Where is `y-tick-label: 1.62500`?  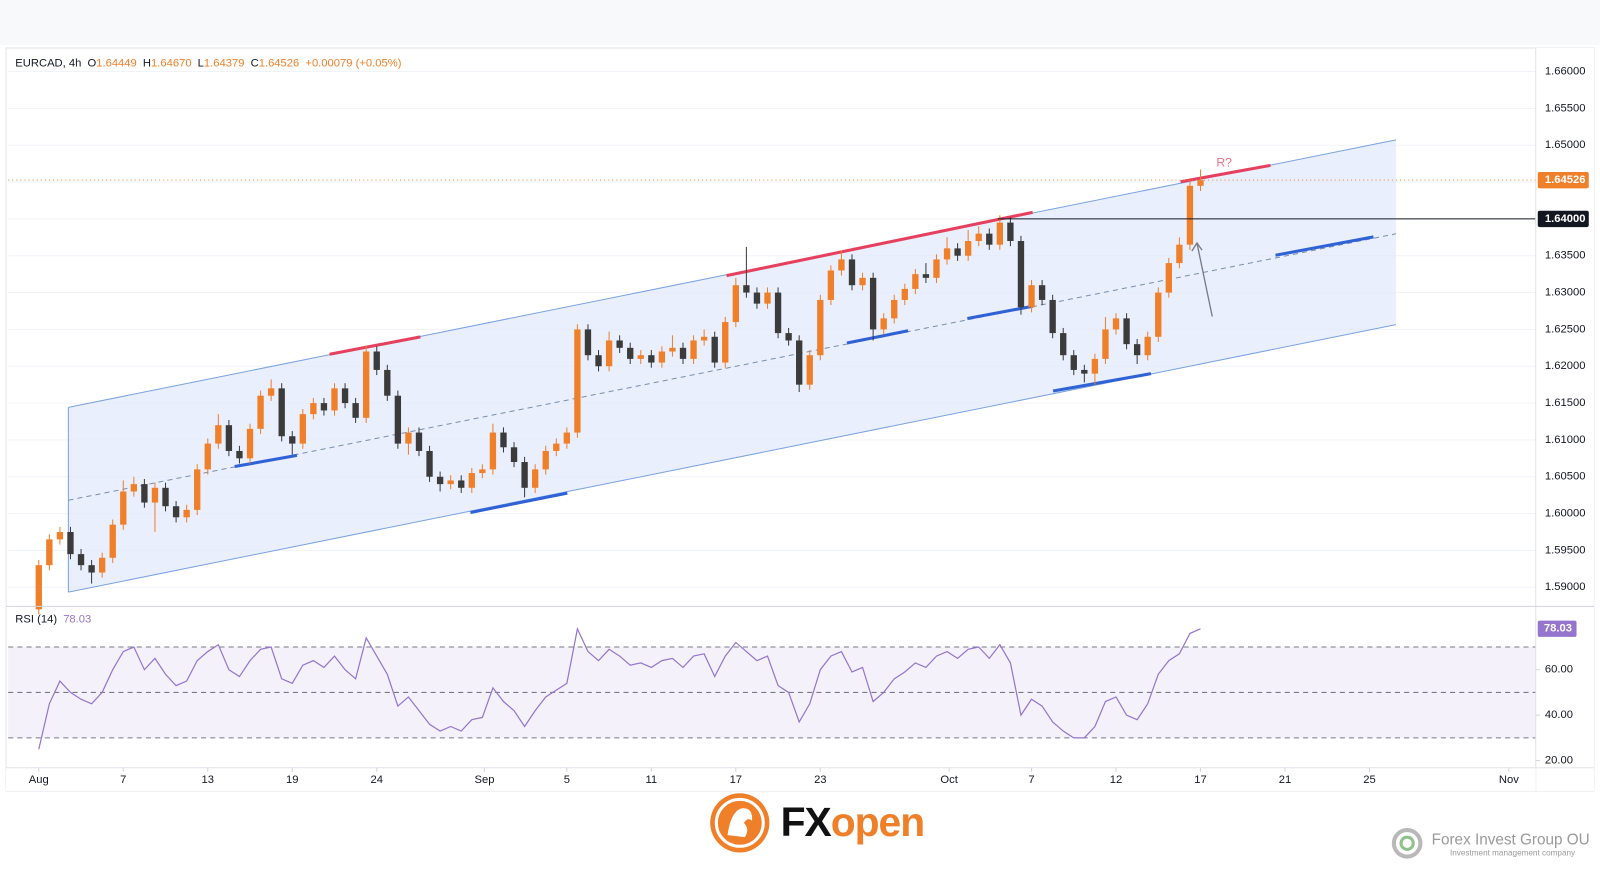 y-tick-label: 1.62500 is located at coordinates (1565, 329).